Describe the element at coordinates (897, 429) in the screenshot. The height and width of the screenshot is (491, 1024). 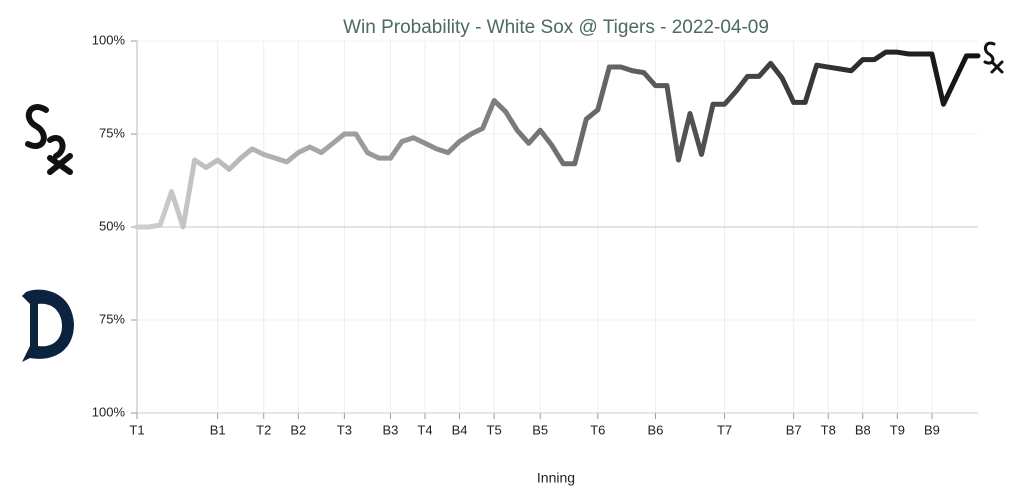
I see `x-tick-label: T9` at that location.